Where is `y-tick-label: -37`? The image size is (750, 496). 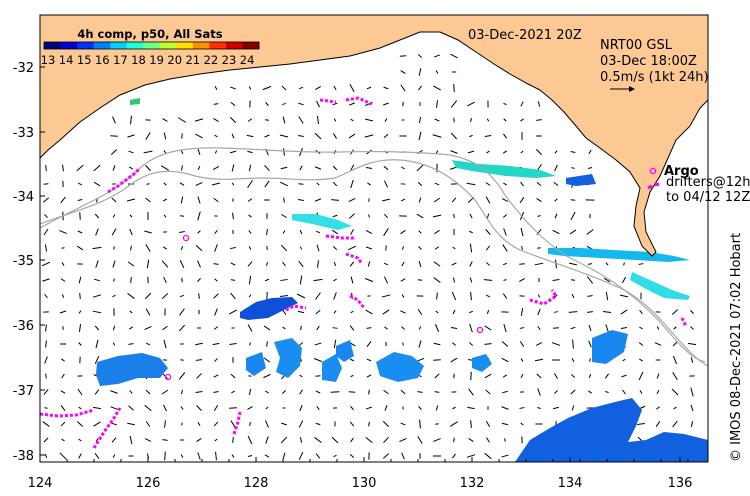 y-tick-label: -37 is located at coordinates (23, 391).